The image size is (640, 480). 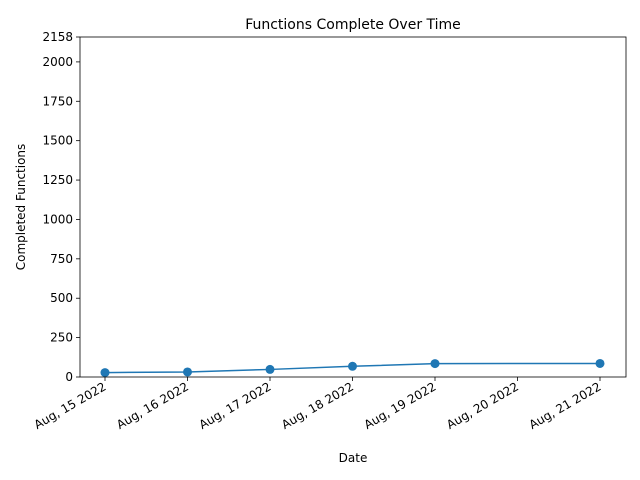 I want to click on x-tick-label: Aug, 16 2022, so click(x=152, y=405).